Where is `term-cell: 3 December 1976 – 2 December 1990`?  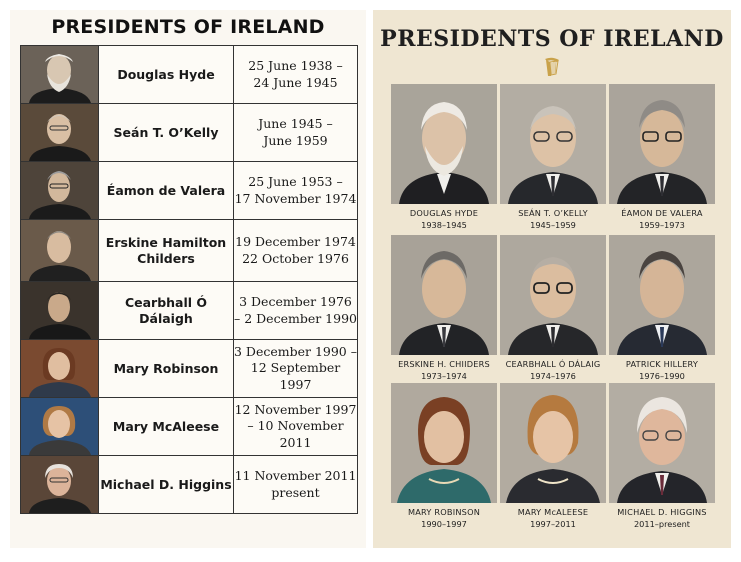 term-cell: 3 December 1976 – 2 December 1990 is located at coordinates (295, 310).